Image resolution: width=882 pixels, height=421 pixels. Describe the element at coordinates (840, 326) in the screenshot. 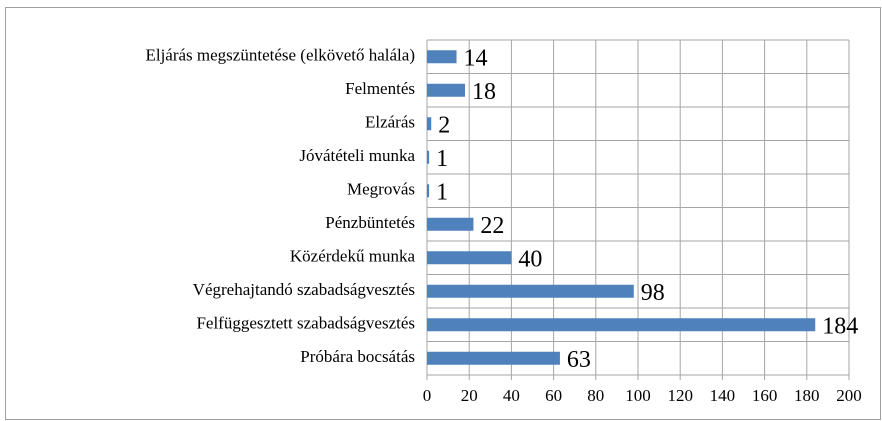

I see `data-label: 184` at that location.